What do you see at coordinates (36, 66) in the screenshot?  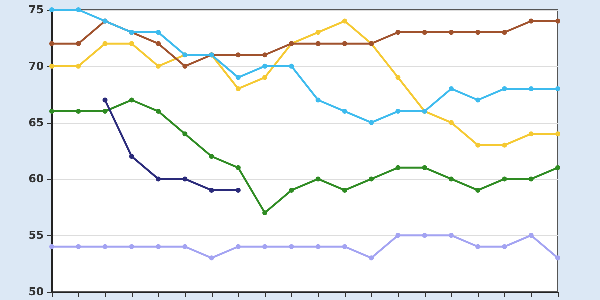 I see `y-tick-label: 70` at bounding box center [36, 66].